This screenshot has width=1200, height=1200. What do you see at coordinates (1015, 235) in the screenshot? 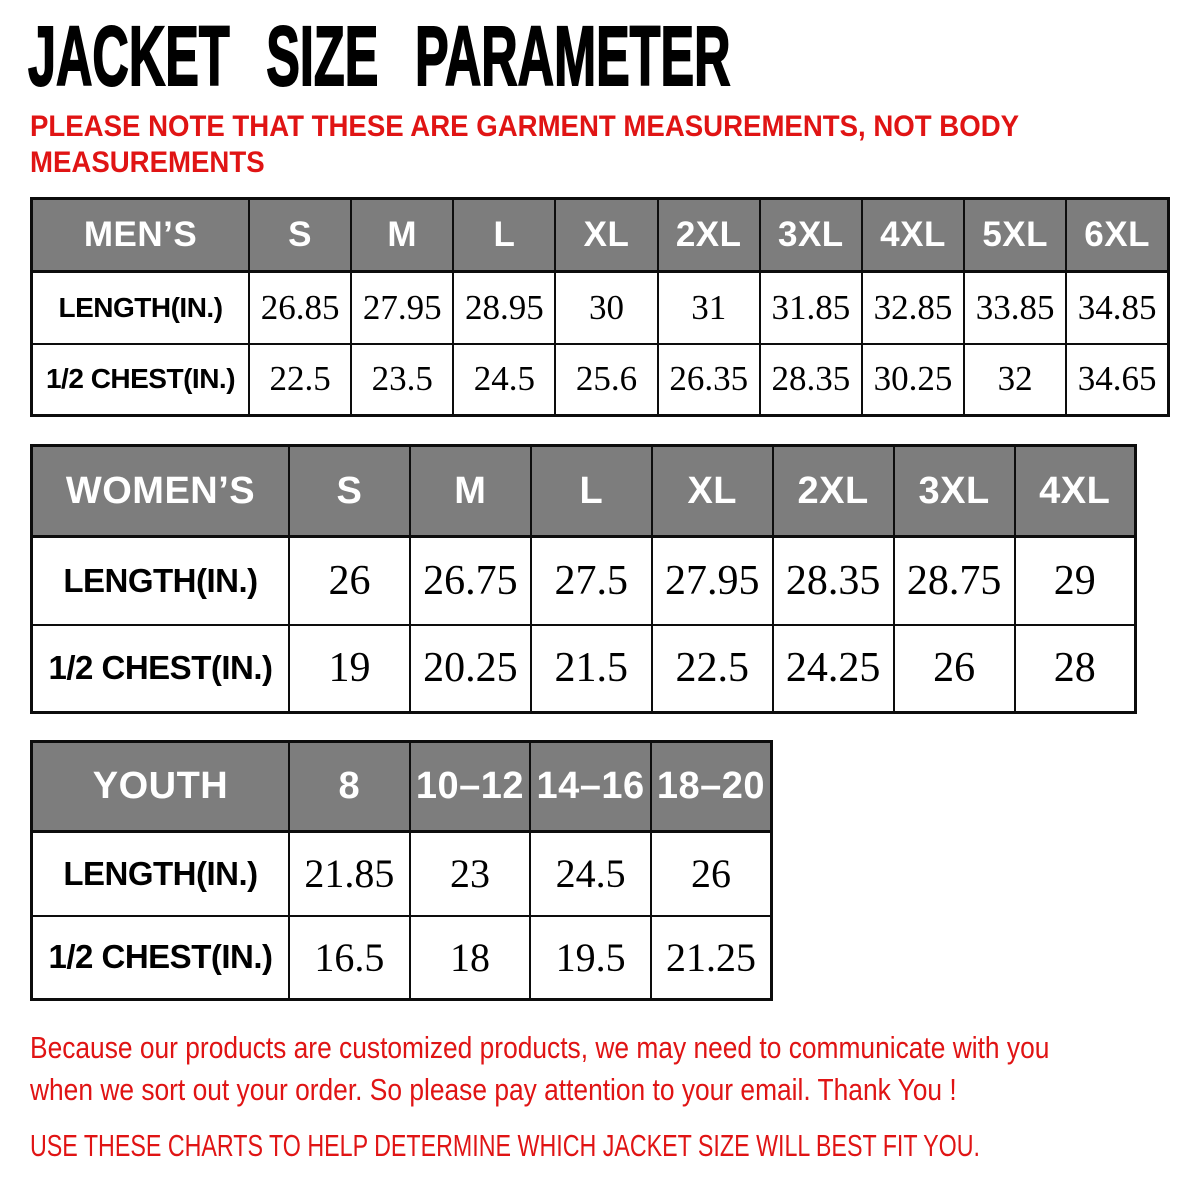
I see `size-header-cell: 5XL` at bounding box center [1015, 235].